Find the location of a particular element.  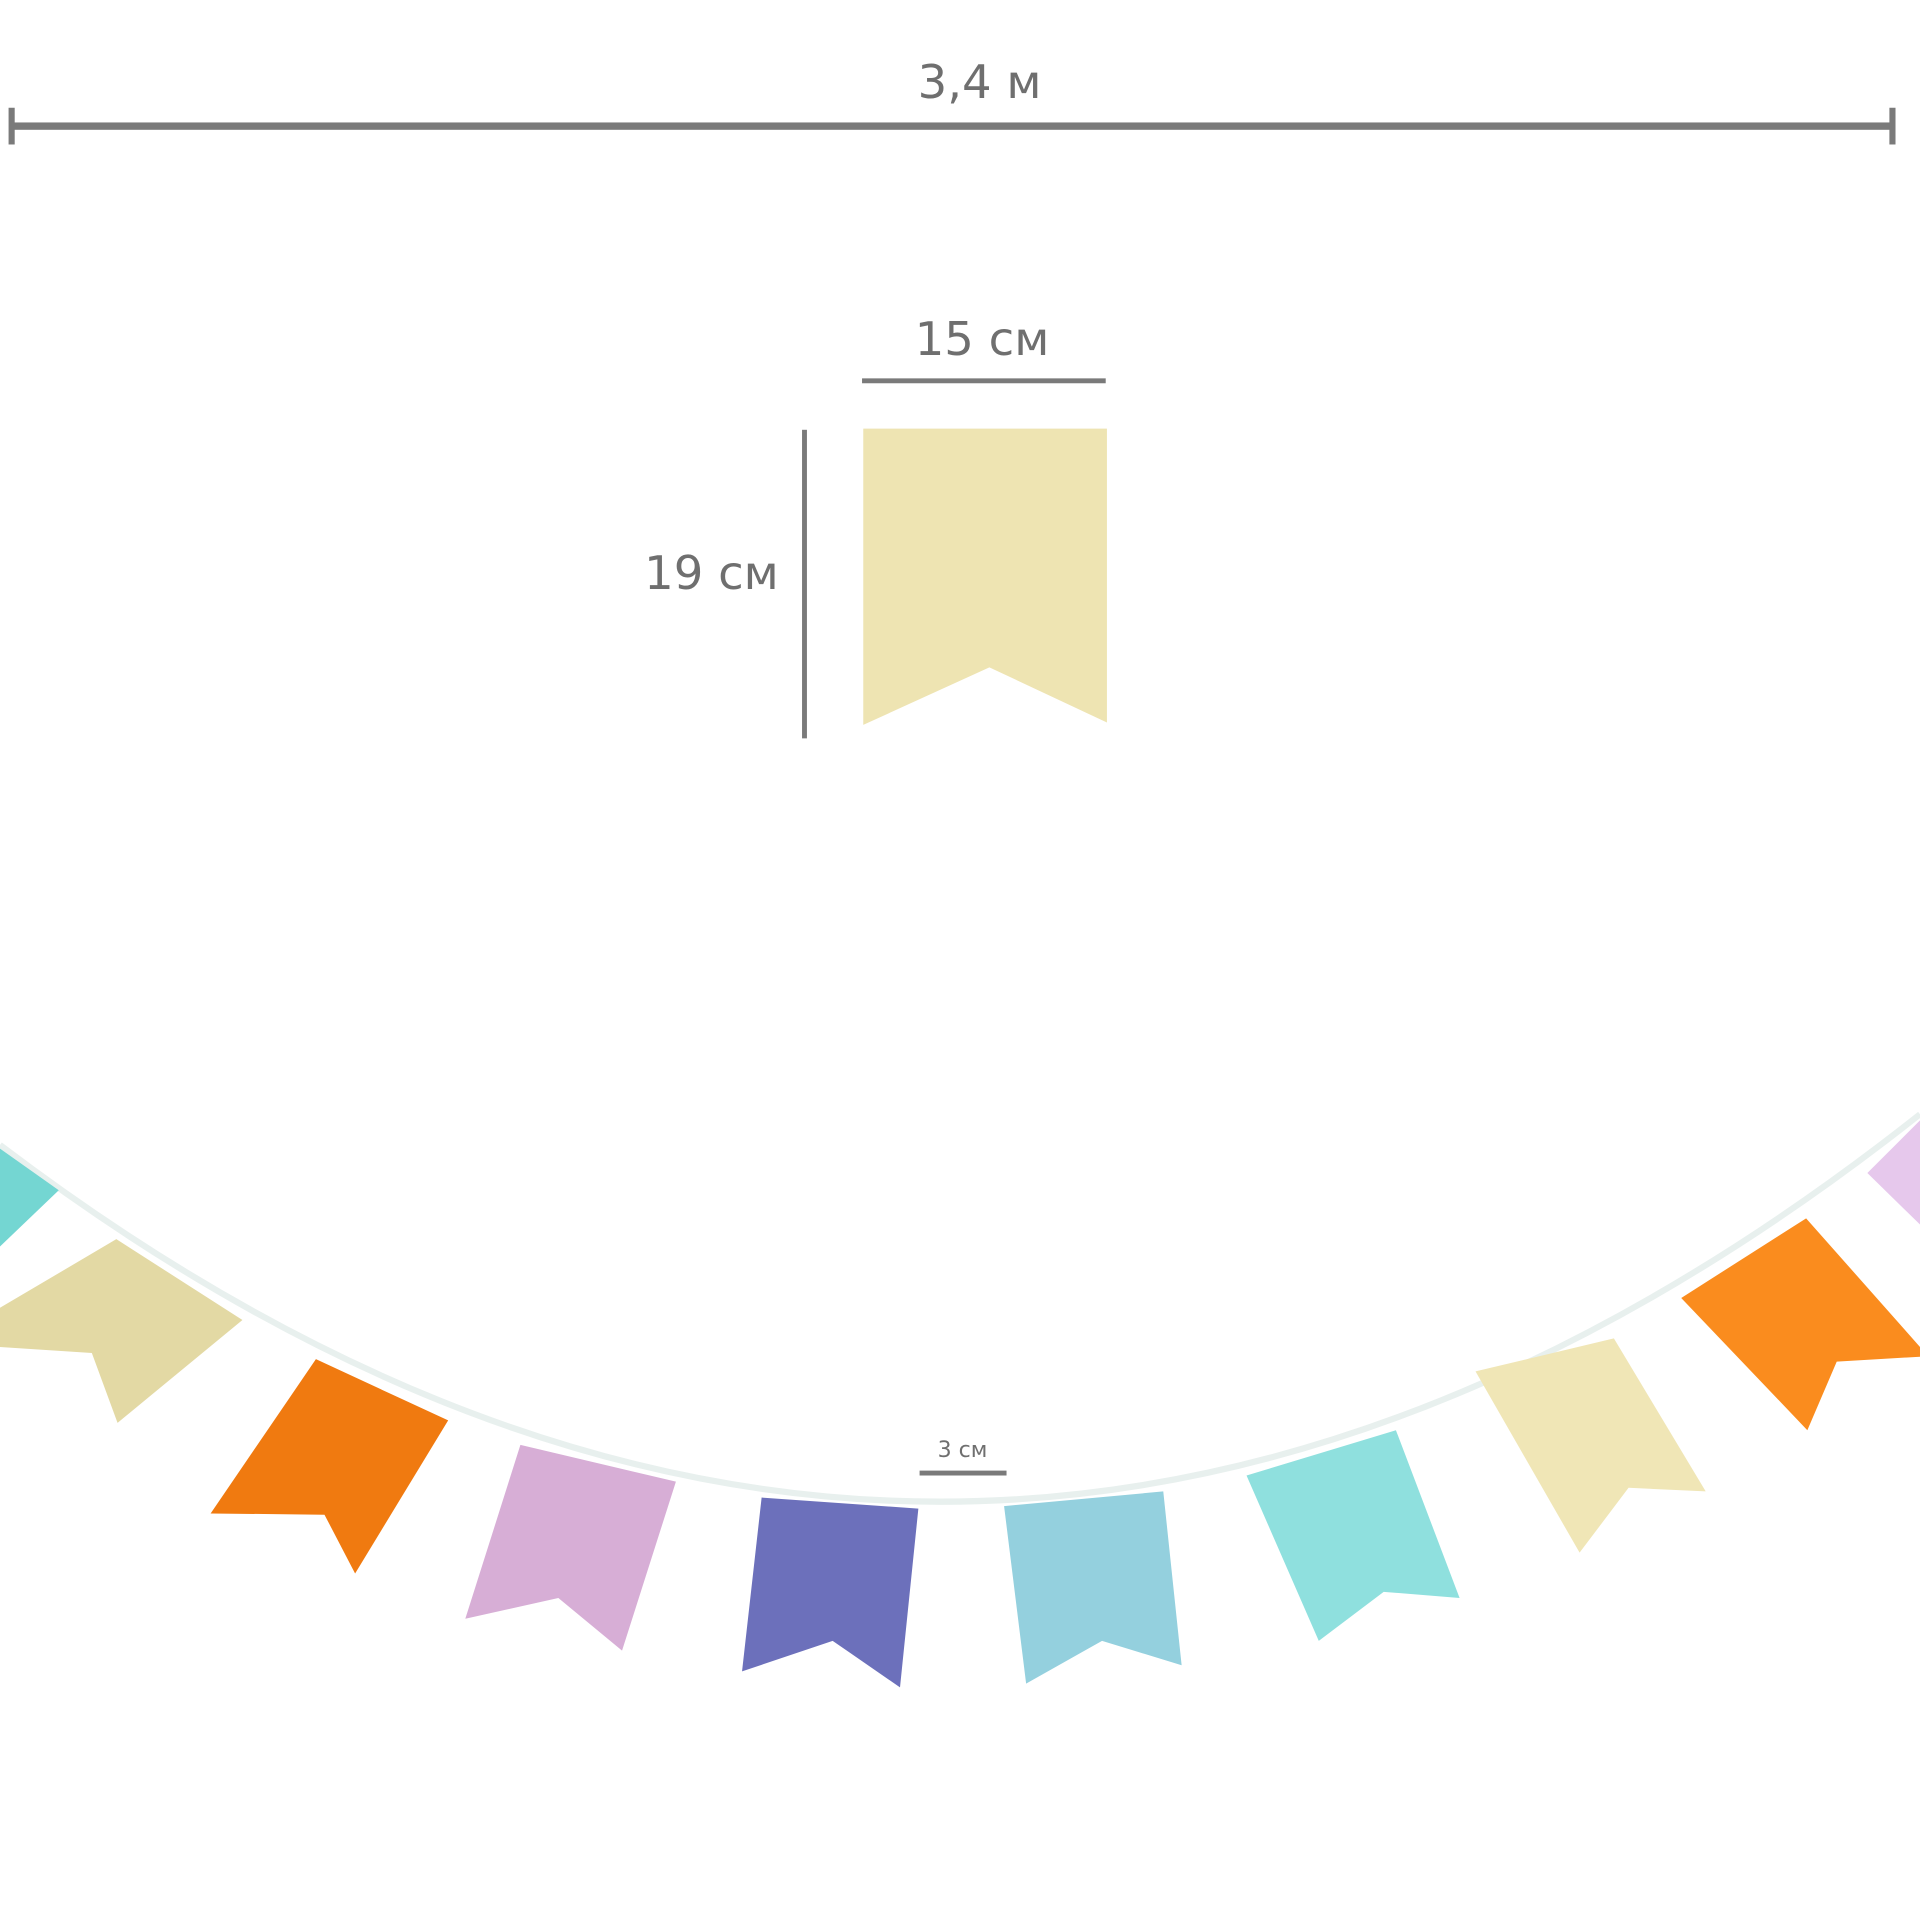

total-length-dimension: 3,4 м is located at coordinates (952, 100).